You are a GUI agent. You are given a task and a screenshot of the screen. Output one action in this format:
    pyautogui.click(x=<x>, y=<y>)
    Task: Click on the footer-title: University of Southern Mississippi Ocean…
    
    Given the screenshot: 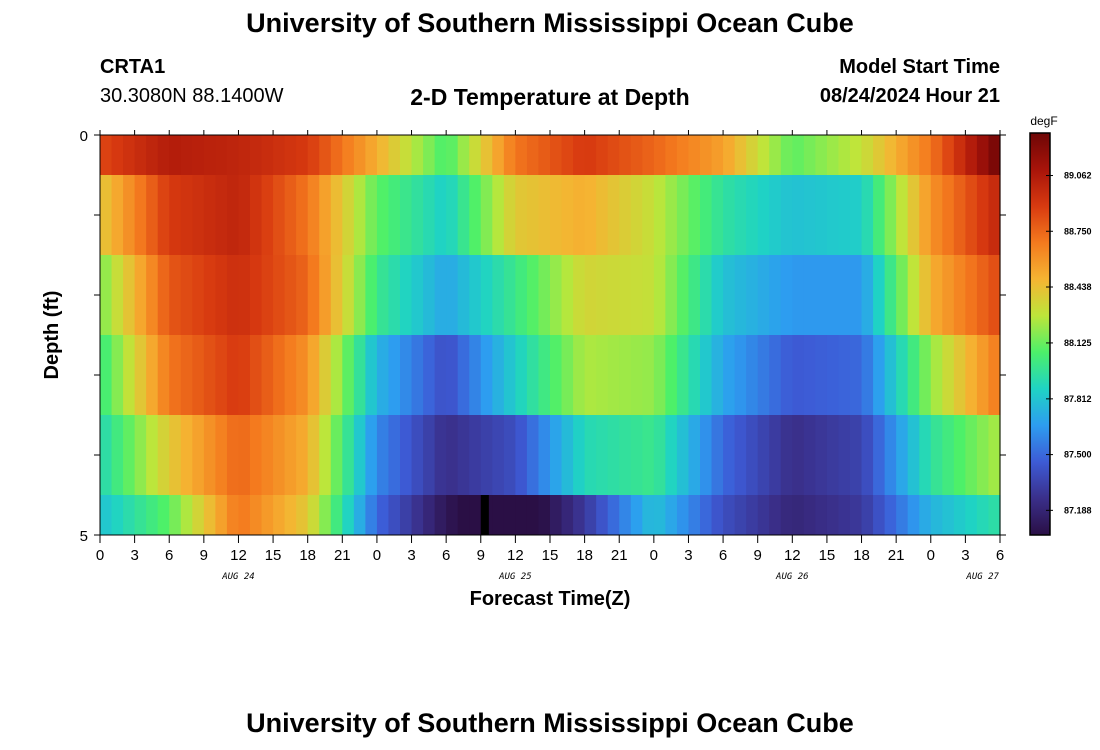 What is the action you would take?
    pyautogui.click(x=550, y=723)
    